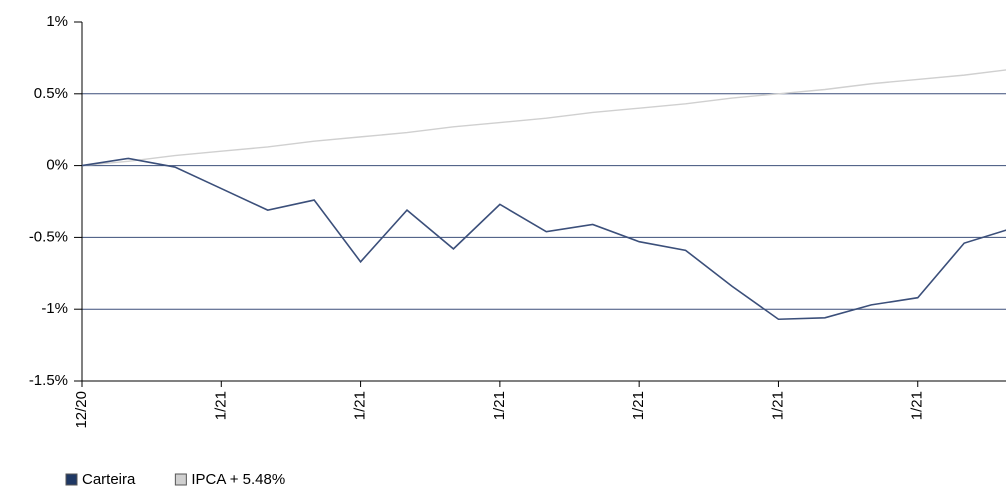 The height and width of the screenshot is (488, 1006). What do you see at coordinates (57, 21) in the screenshot?
I see `y-tick-label: 1%` at bounding box center [57, 21].